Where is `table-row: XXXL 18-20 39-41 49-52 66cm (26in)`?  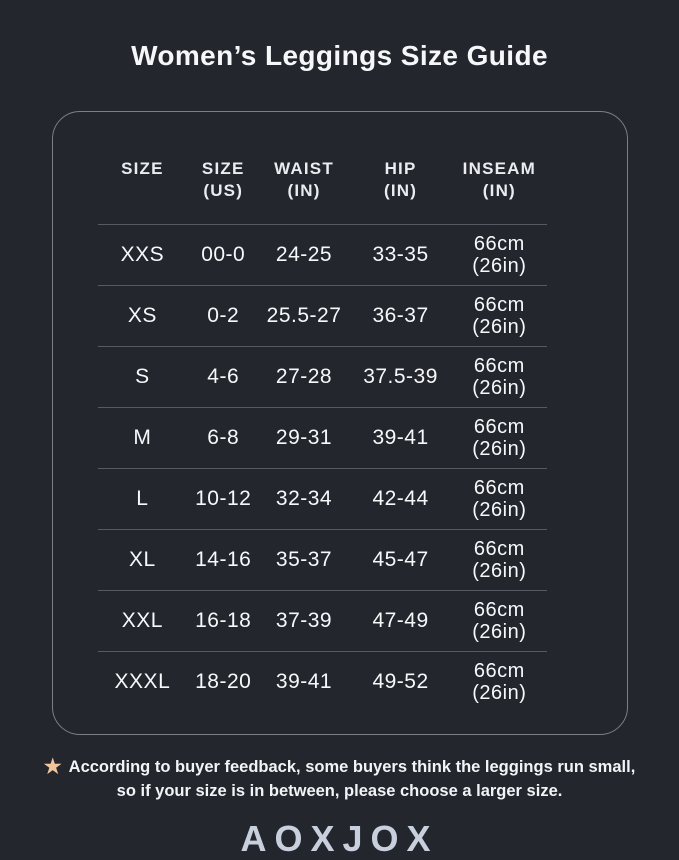
table-row: XXXL 18-20 39-41 49-52 66cm (26in) is located at coordinates (322, 682).